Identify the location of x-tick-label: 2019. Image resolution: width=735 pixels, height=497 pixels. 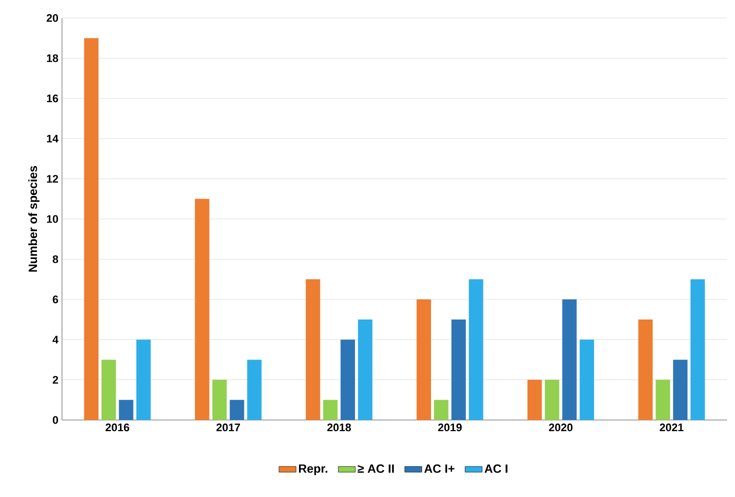
(450, 428).